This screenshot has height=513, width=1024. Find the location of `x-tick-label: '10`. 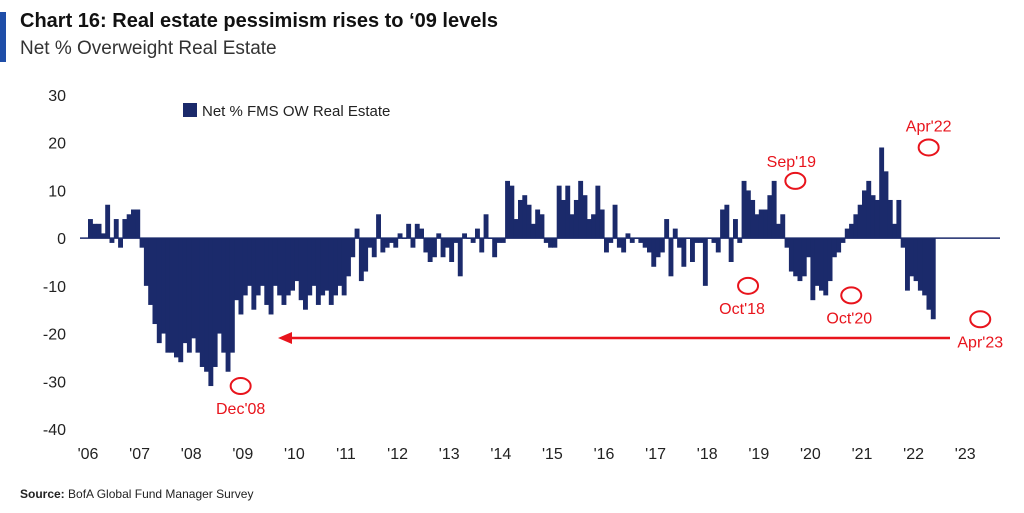

x-tick-label: '10 is located at coordinates (294, 454).